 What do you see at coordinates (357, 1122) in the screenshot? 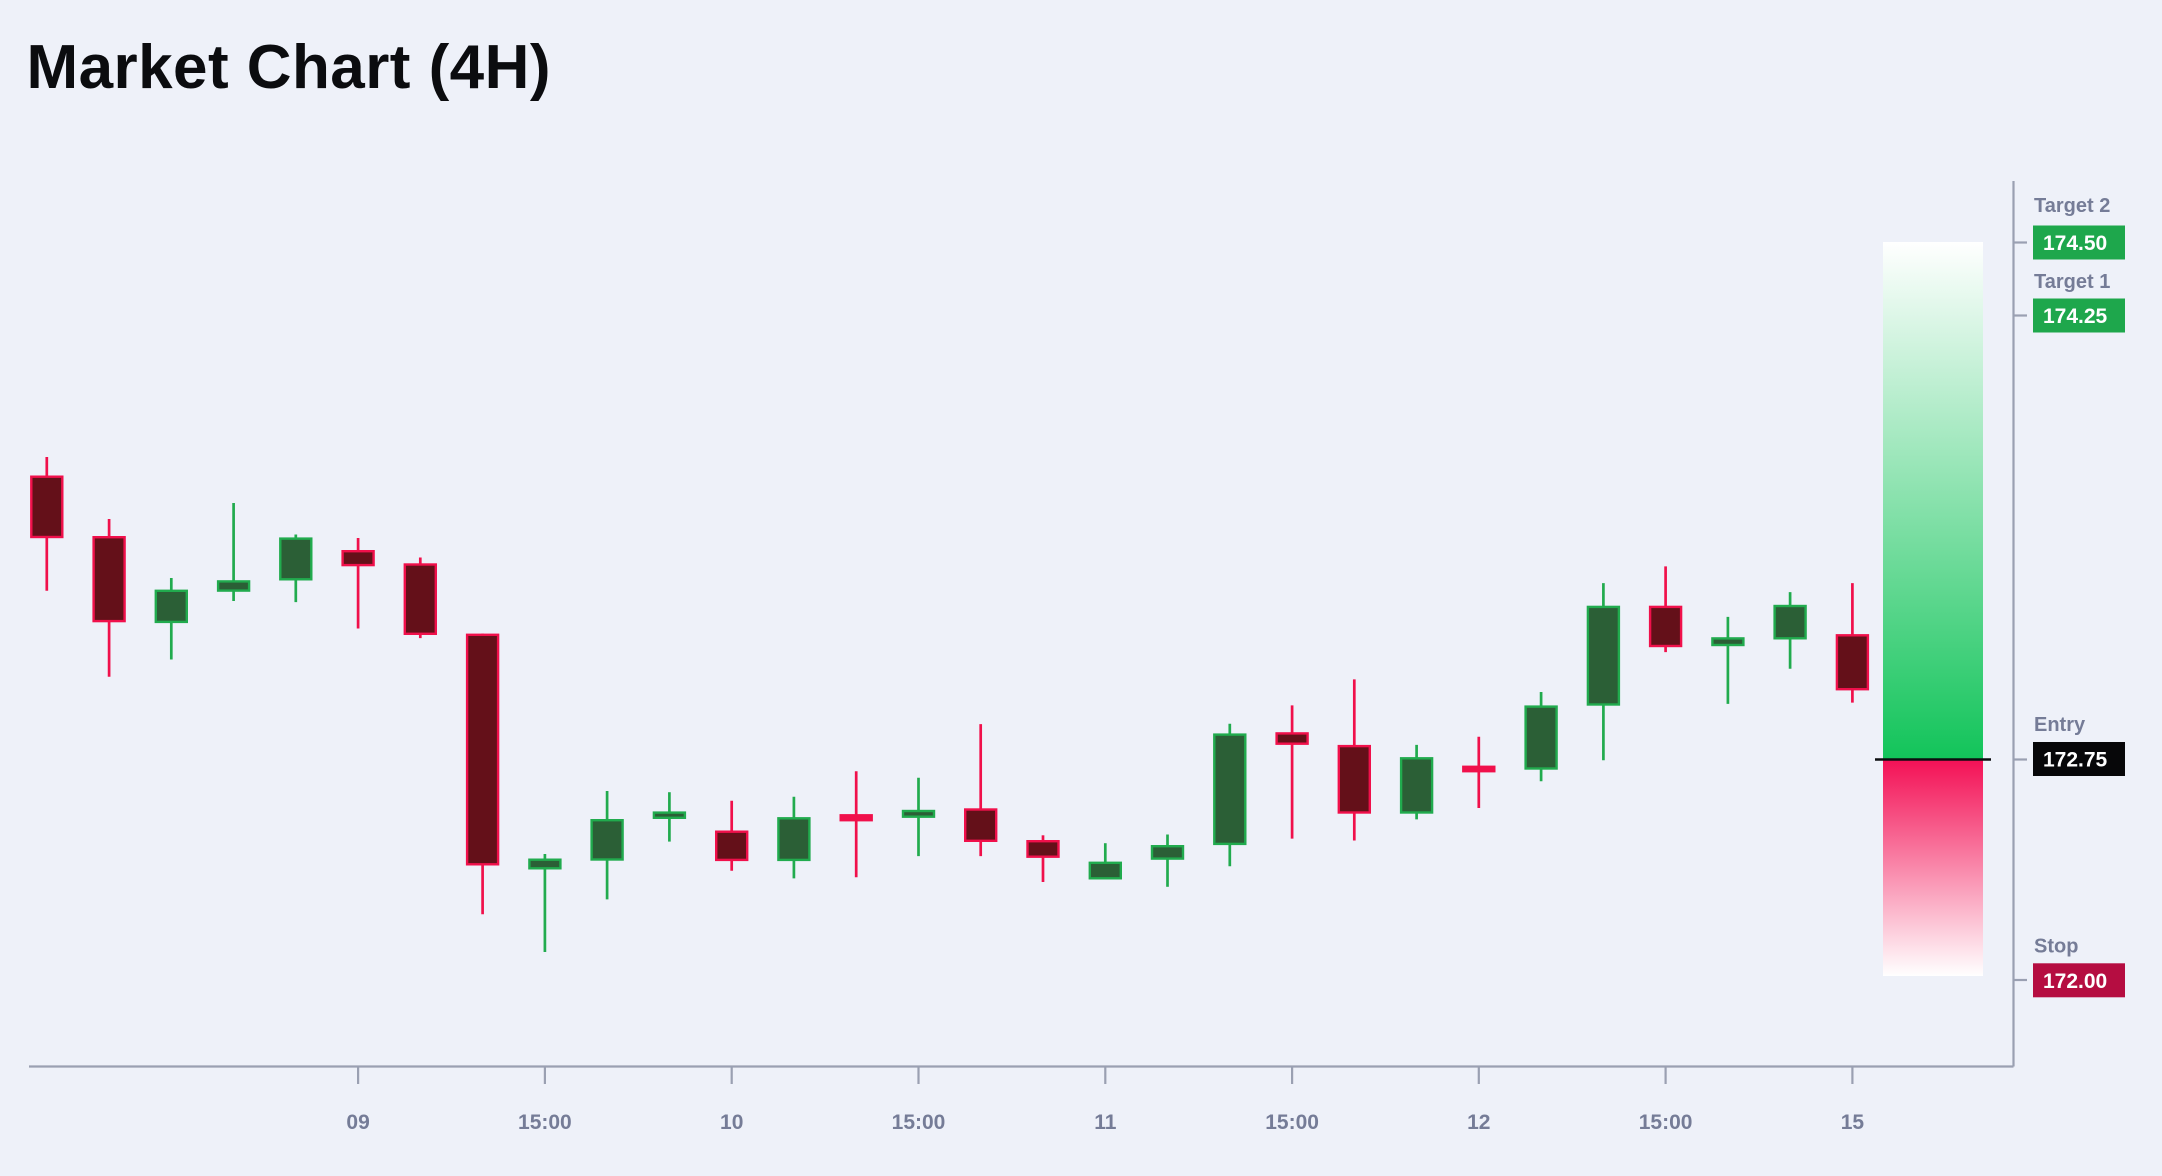
I see `svg-text: 09` at bounding box center [357, 1122].